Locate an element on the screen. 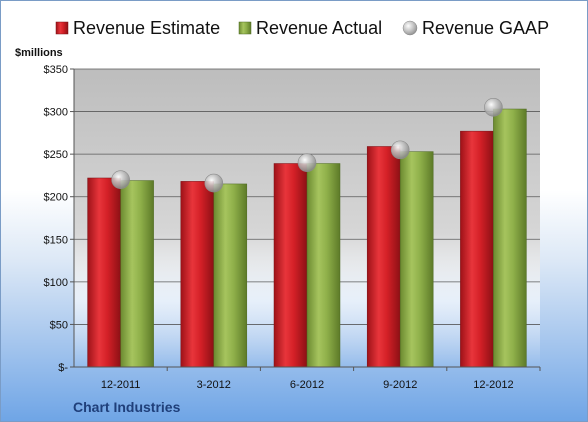 The width and height of the screenshot is (588, 422). y-tick-label: $150 is located at coordinates (56, 240).